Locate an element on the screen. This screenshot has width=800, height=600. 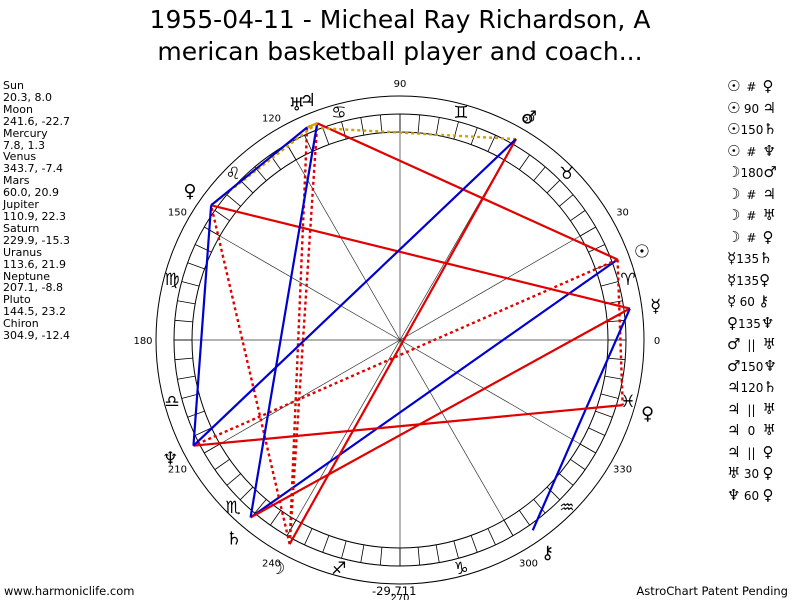
aspect-planet-glyph: ♅ is located at coordinates (769, 408).